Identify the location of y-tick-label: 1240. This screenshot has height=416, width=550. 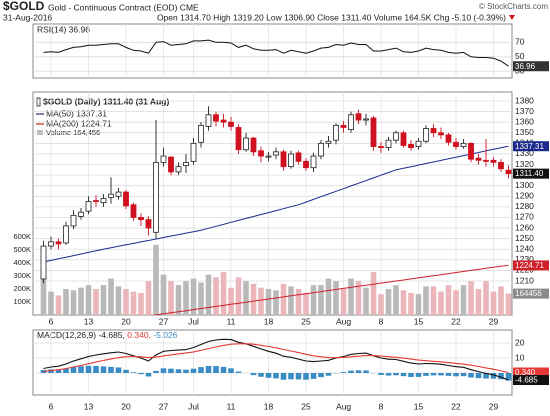
(524, 248).